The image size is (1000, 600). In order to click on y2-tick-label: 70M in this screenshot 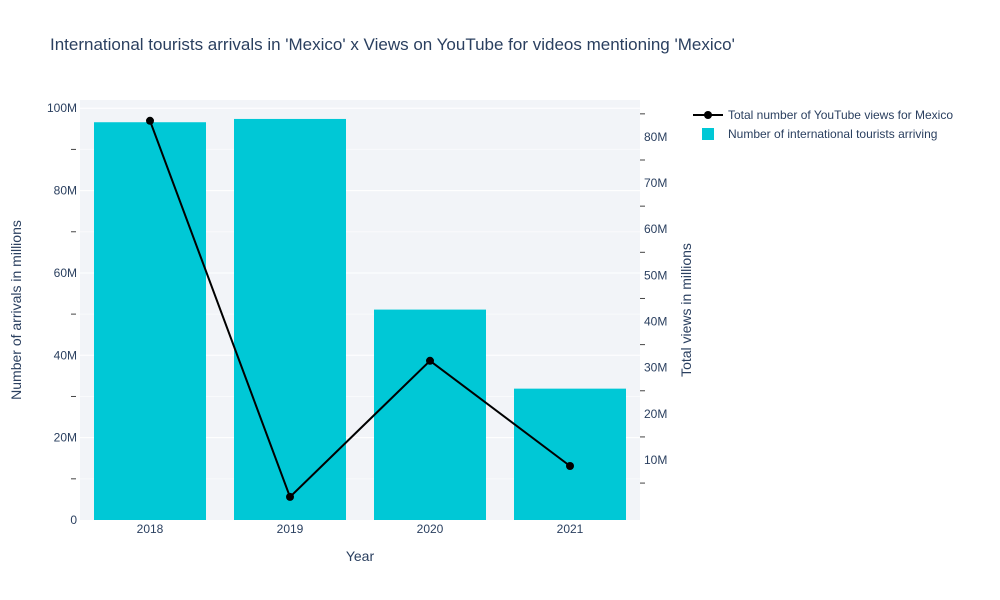, I will do `click(655, 183)`.